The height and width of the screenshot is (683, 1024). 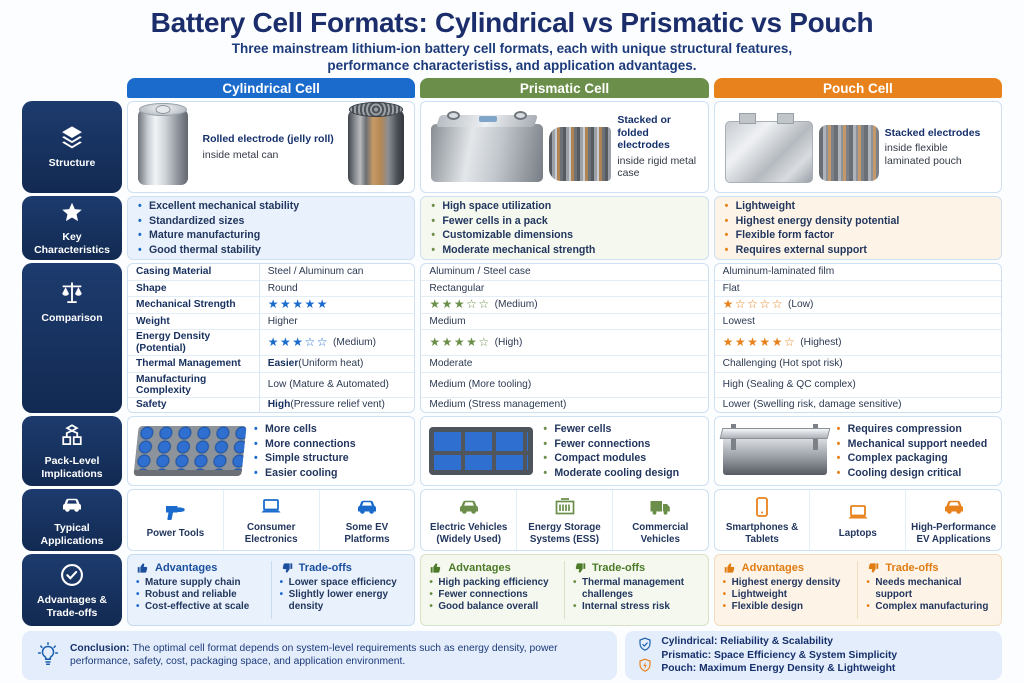 I want to click on comparison-value: High (Sealing & QC complex), so click(x=857, y=385).